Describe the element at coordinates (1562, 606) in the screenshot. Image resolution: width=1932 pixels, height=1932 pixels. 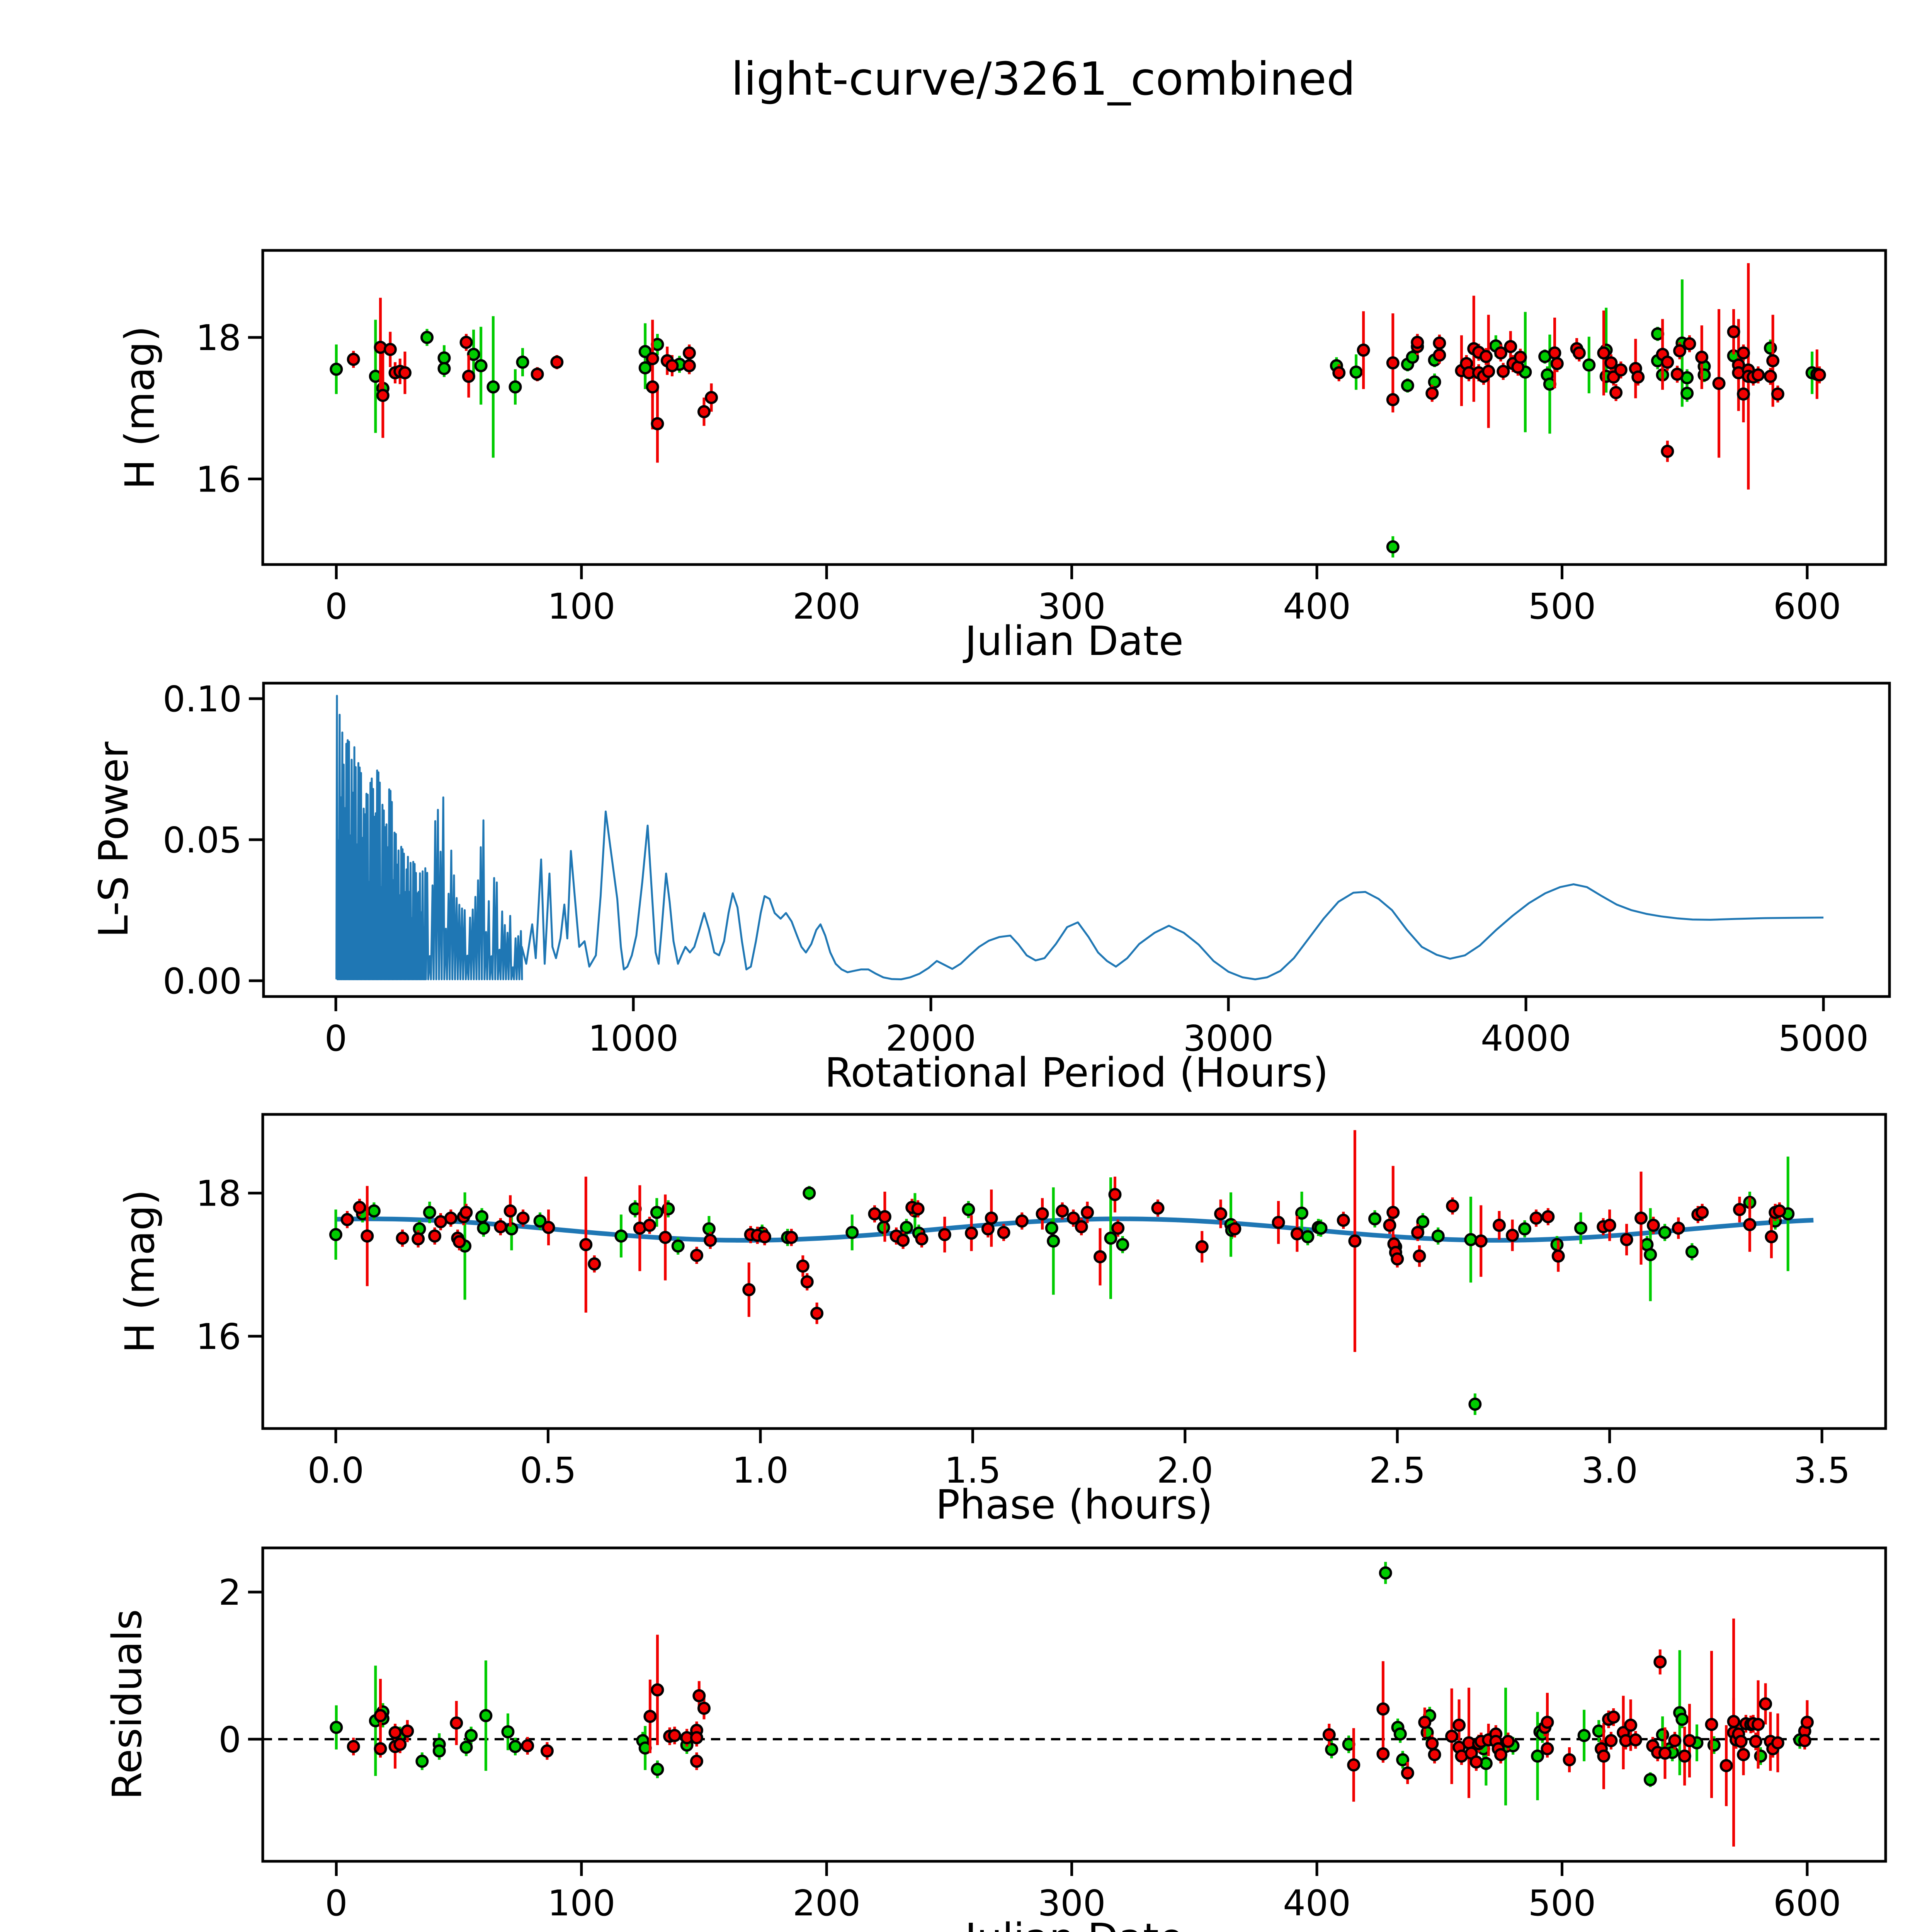
I see `x-tick-label: 500` at that location.